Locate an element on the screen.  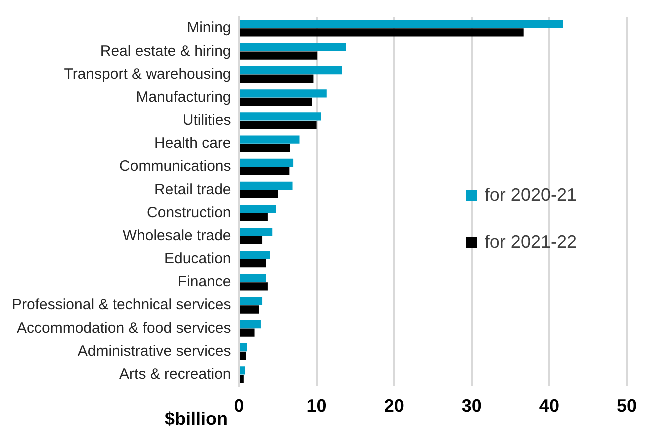
y-tick-label: Transport & warehousing is located at coordinates (148, 74).